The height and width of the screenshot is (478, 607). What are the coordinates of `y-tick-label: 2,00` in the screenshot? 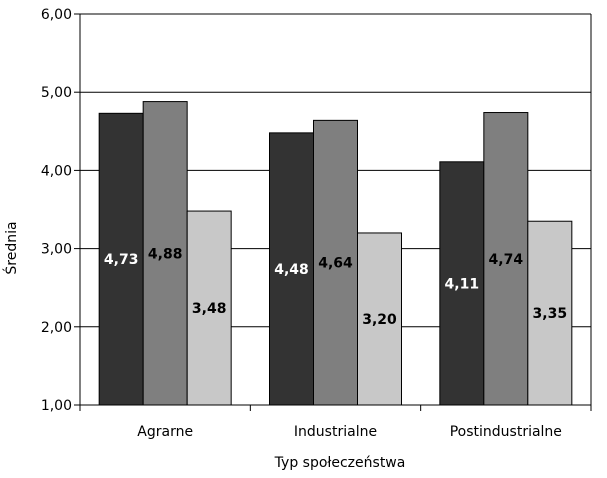 It's located at (56, 328).